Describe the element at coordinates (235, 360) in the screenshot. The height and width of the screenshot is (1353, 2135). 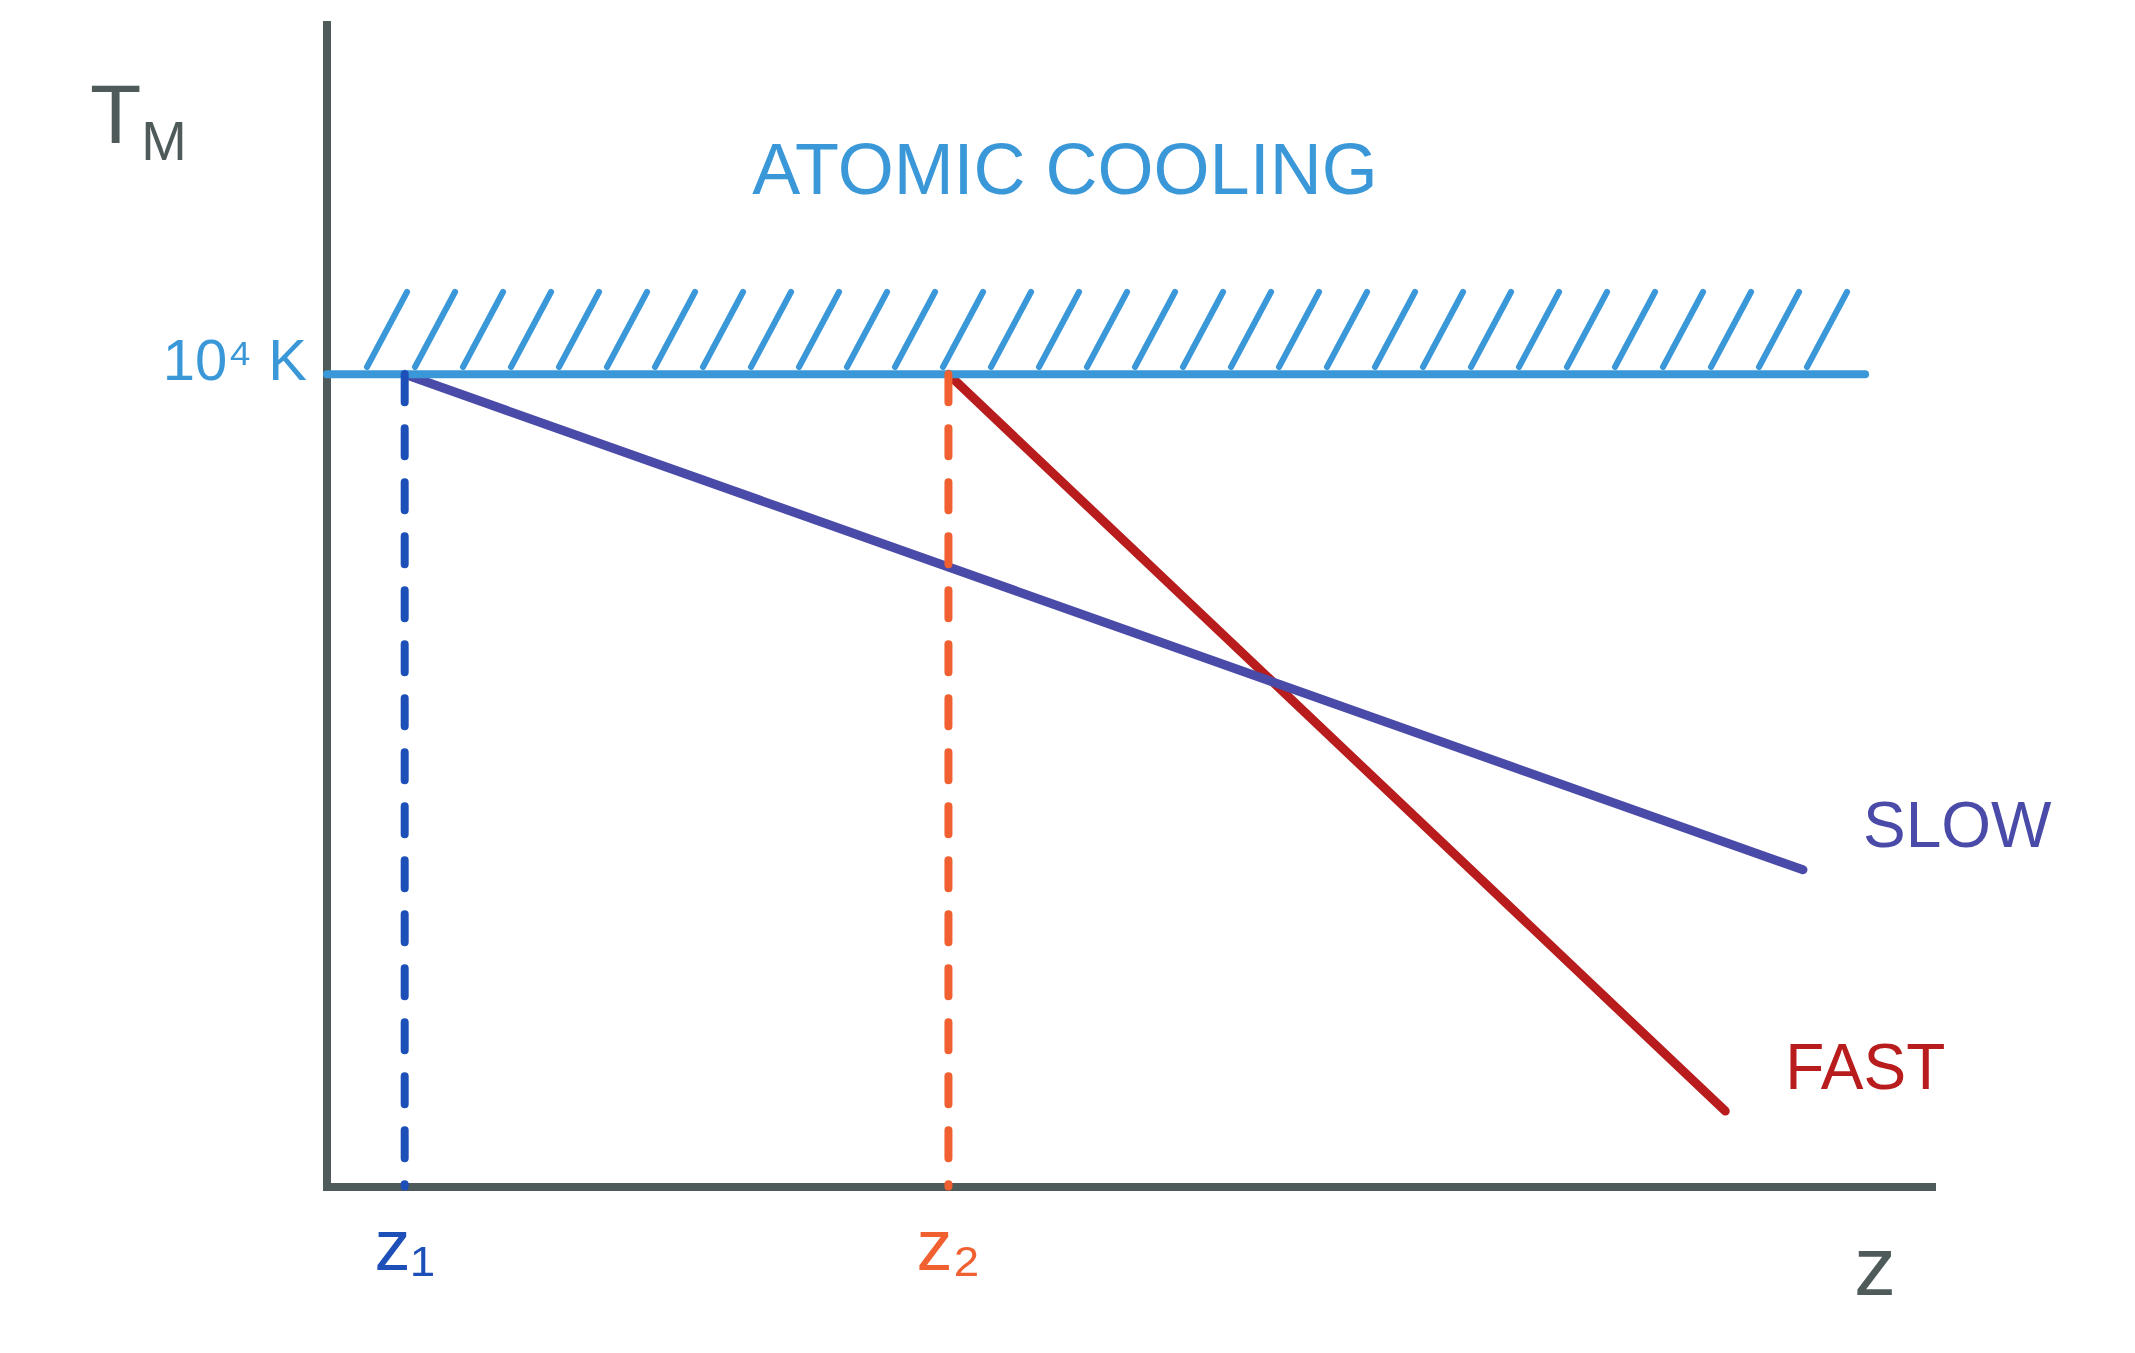
I see `ref-line-label: 10⁴ K` at that location.